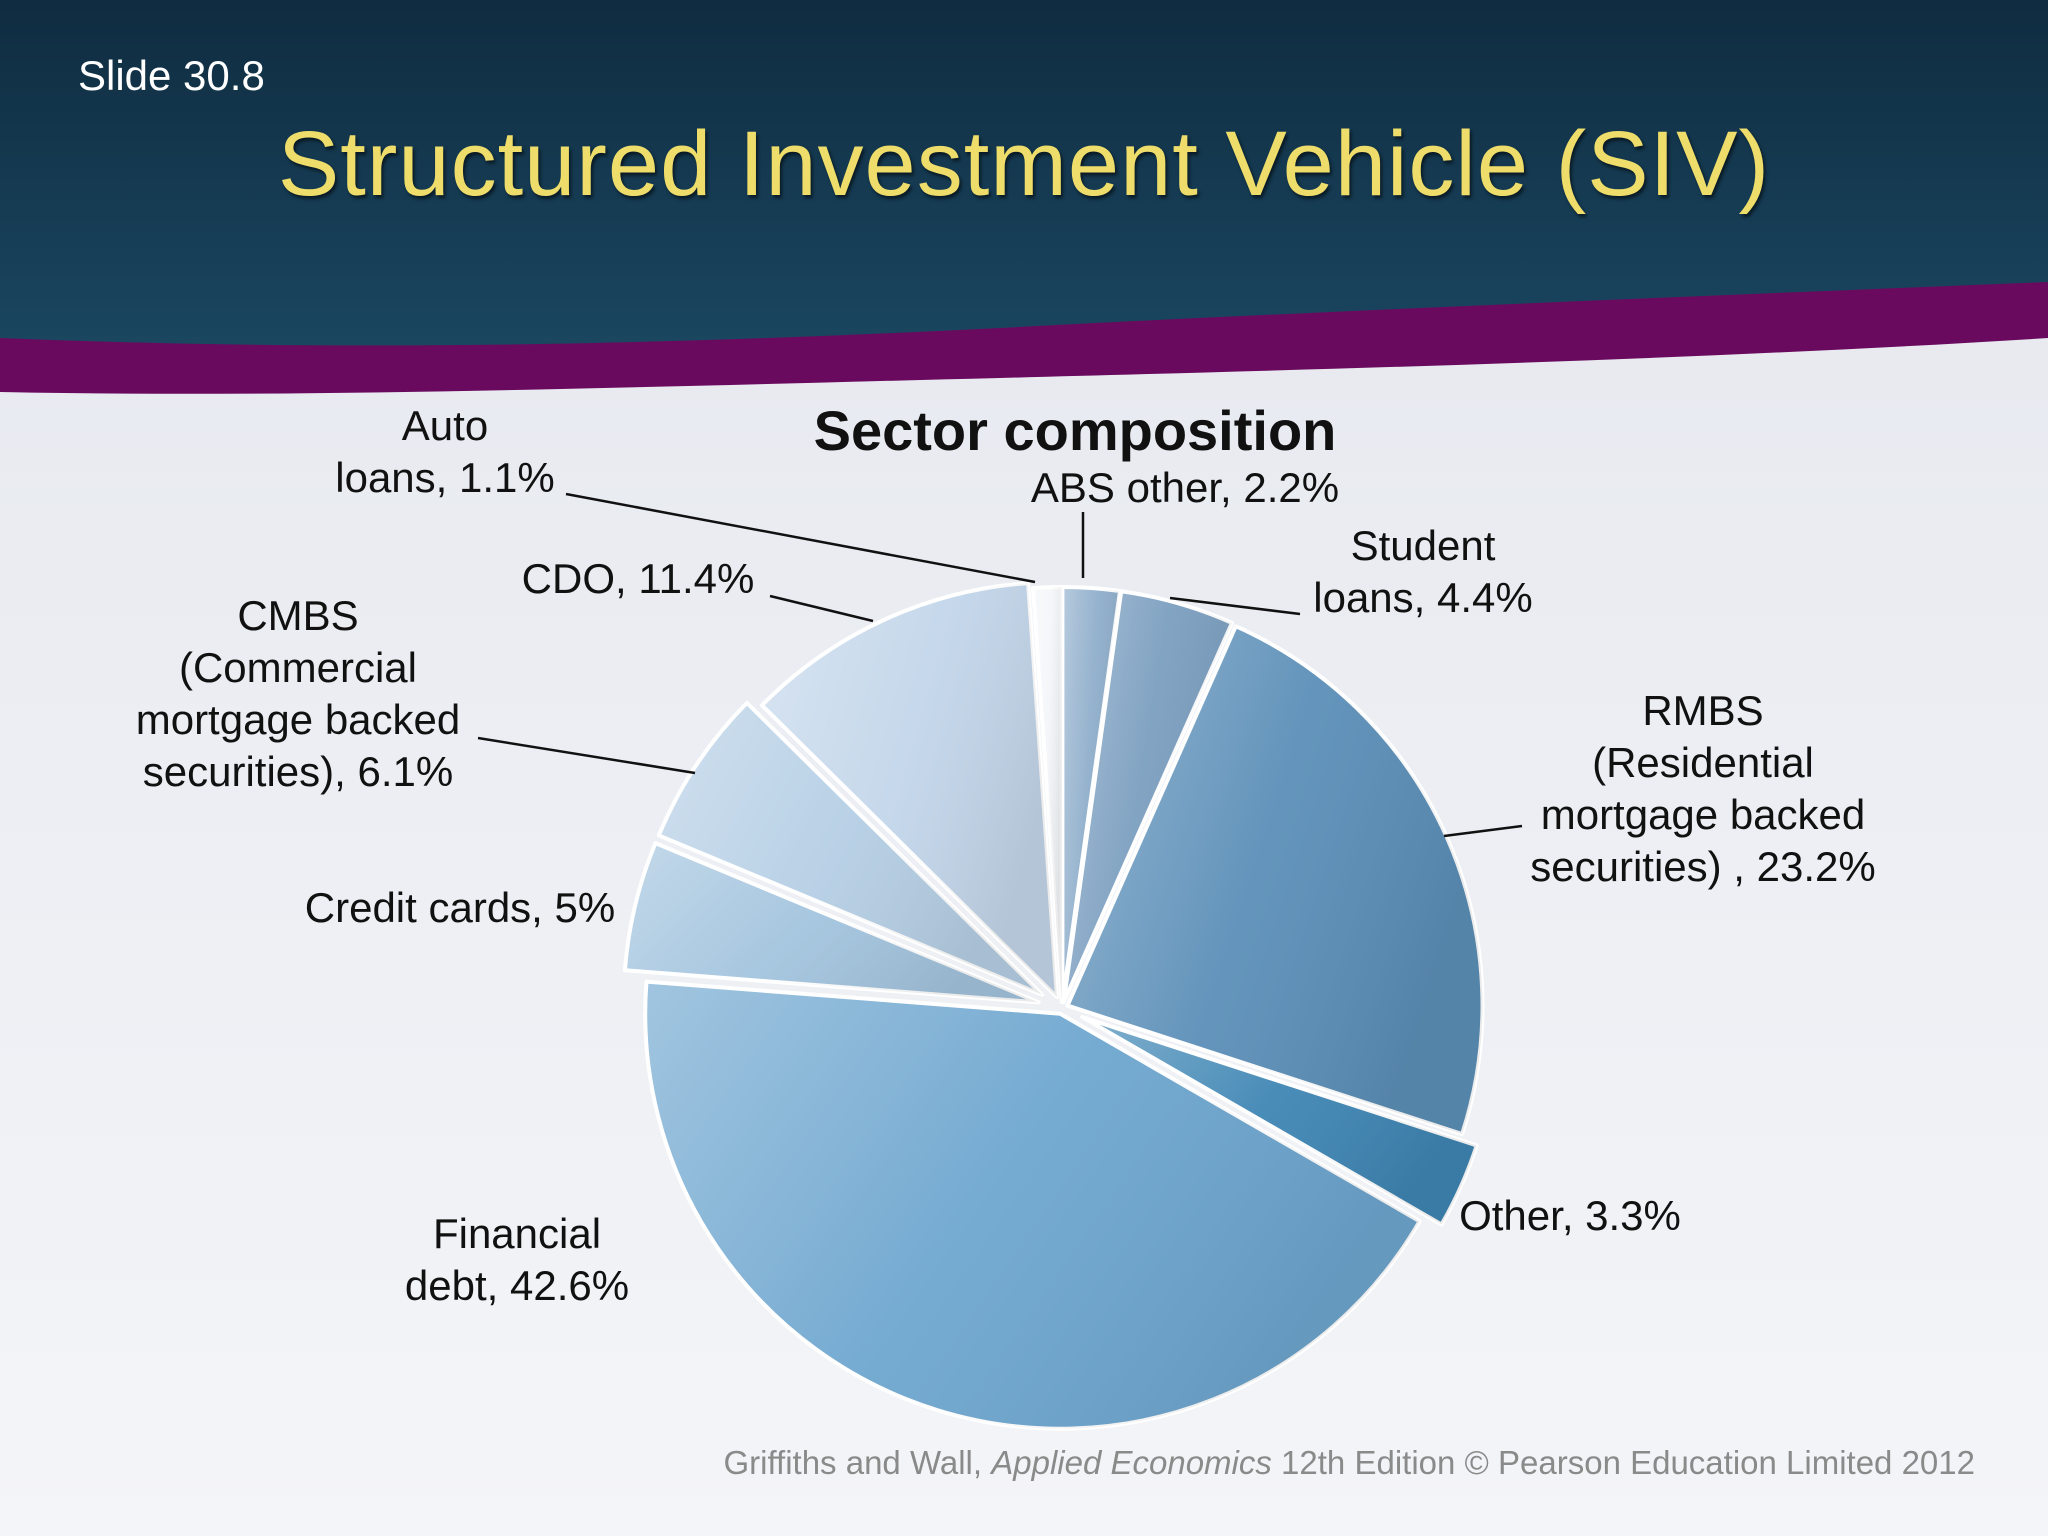  I want to click on footer-book-title: Applied Economics, so click(1131, 1462).